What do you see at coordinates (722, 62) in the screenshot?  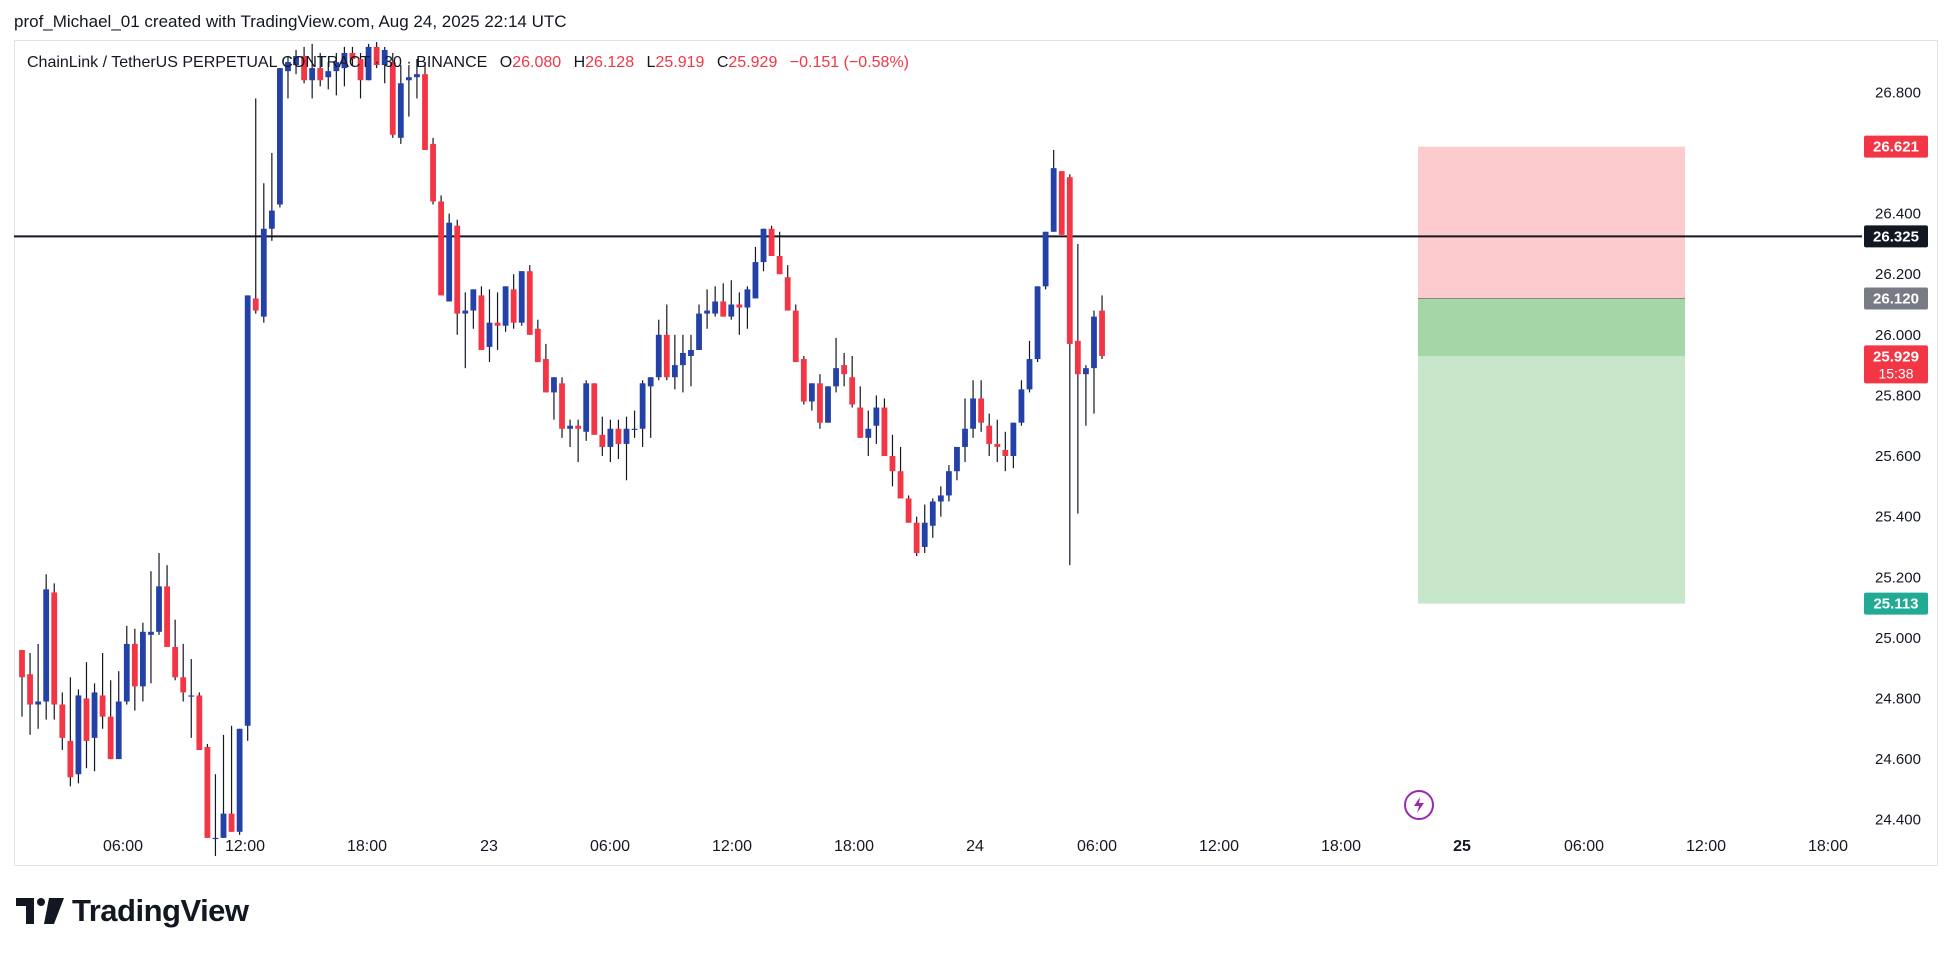 I see `close-label: C` at bounding box center [722, 62].